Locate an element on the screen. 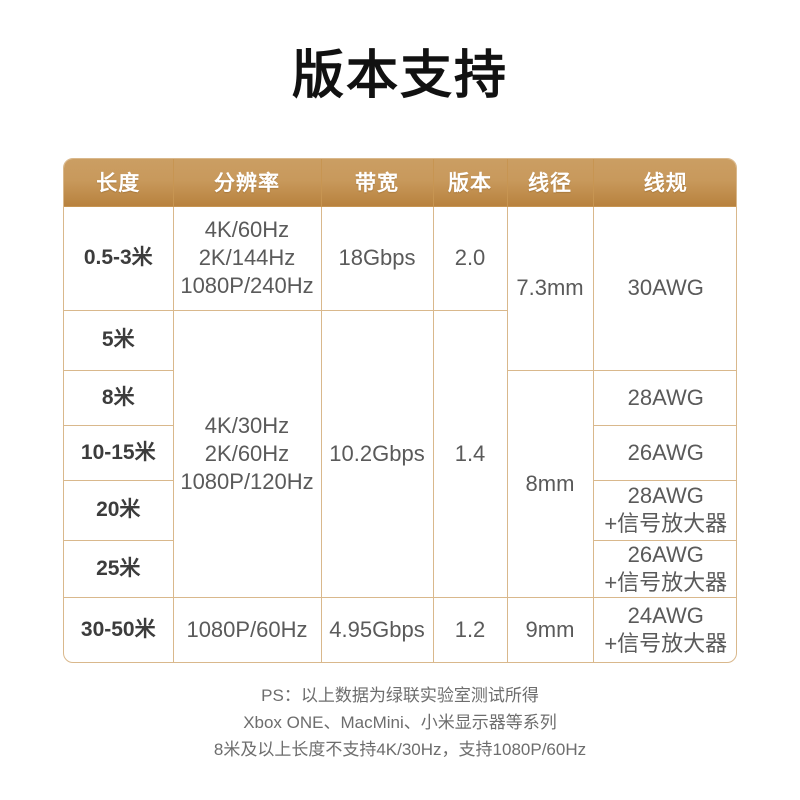  cell-bandwidth-block-2: 10.2Gbps is located at coordinates (377, 453).